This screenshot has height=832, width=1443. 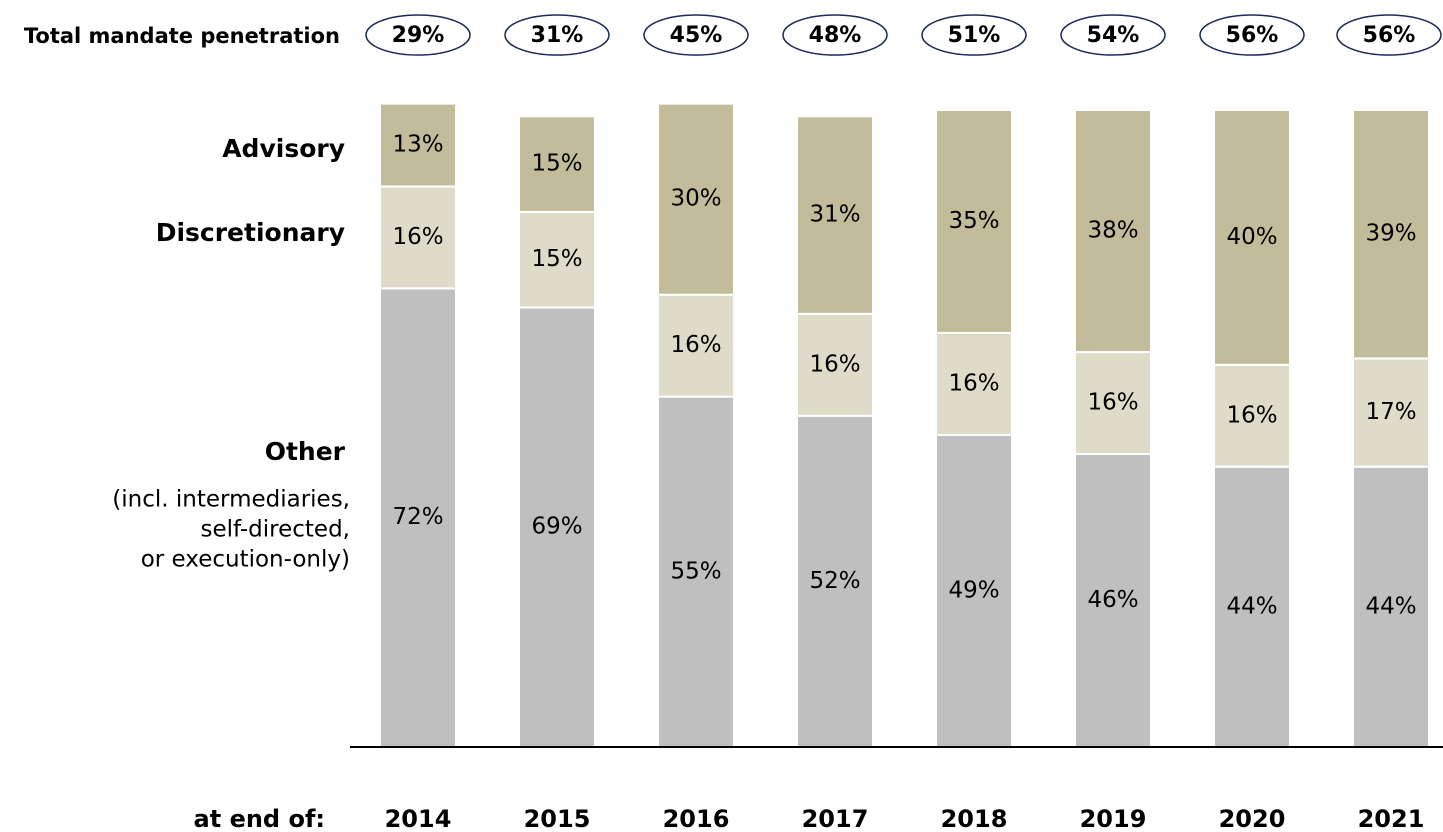 I want to click on penetration-label: 45%, so click(x=696, y=35).